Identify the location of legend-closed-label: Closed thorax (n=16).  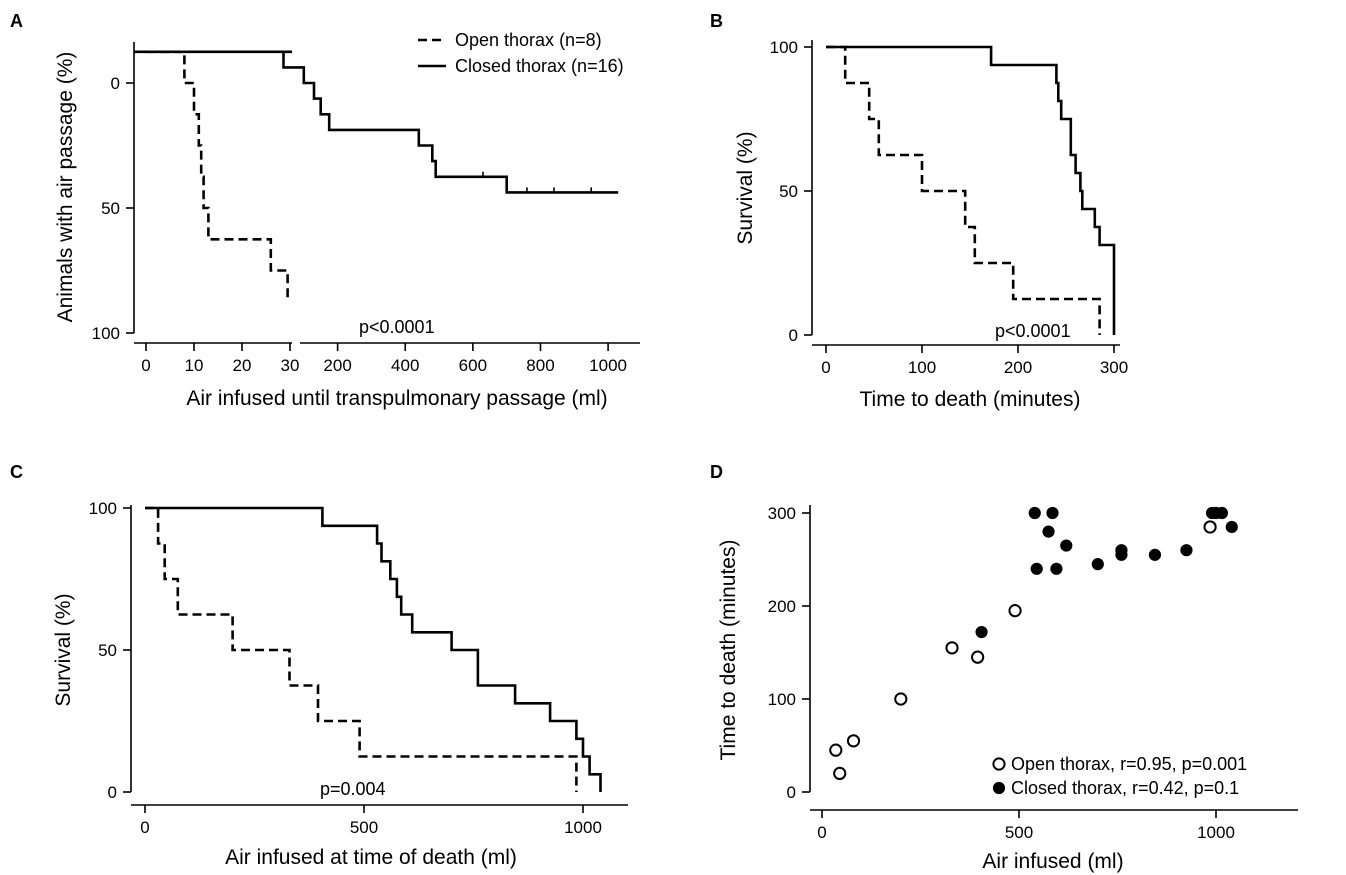
(539, 66).